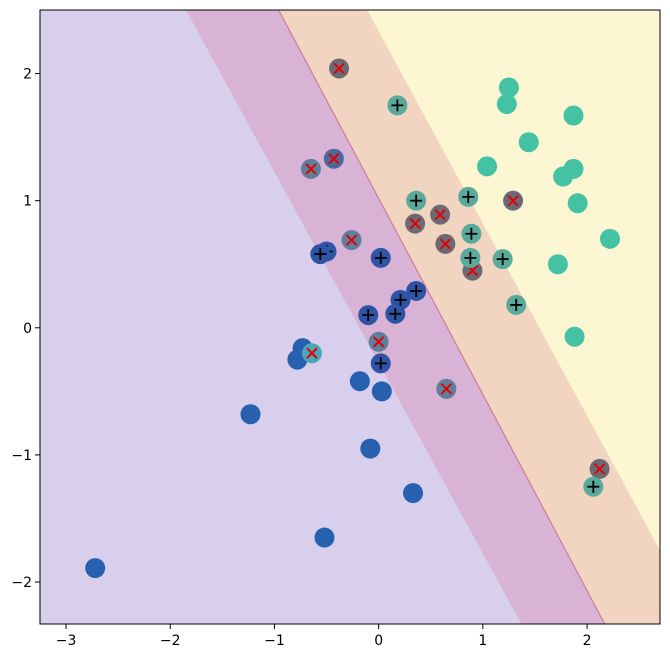  Describe the element at coordinates (274, 641) in the screenshot. I see `x-tick-label: −1` at that location.